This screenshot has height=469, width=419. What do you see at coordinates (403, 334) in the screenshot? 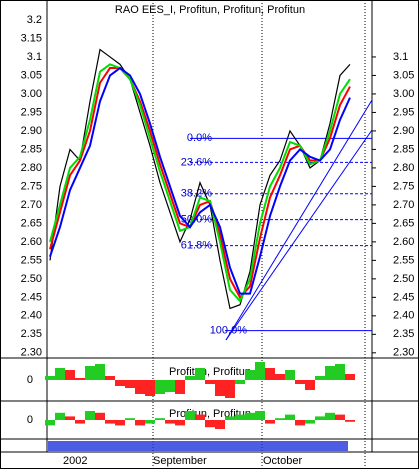
I see `y2-tick-label: 2.35` at bounding box center [403, 334].